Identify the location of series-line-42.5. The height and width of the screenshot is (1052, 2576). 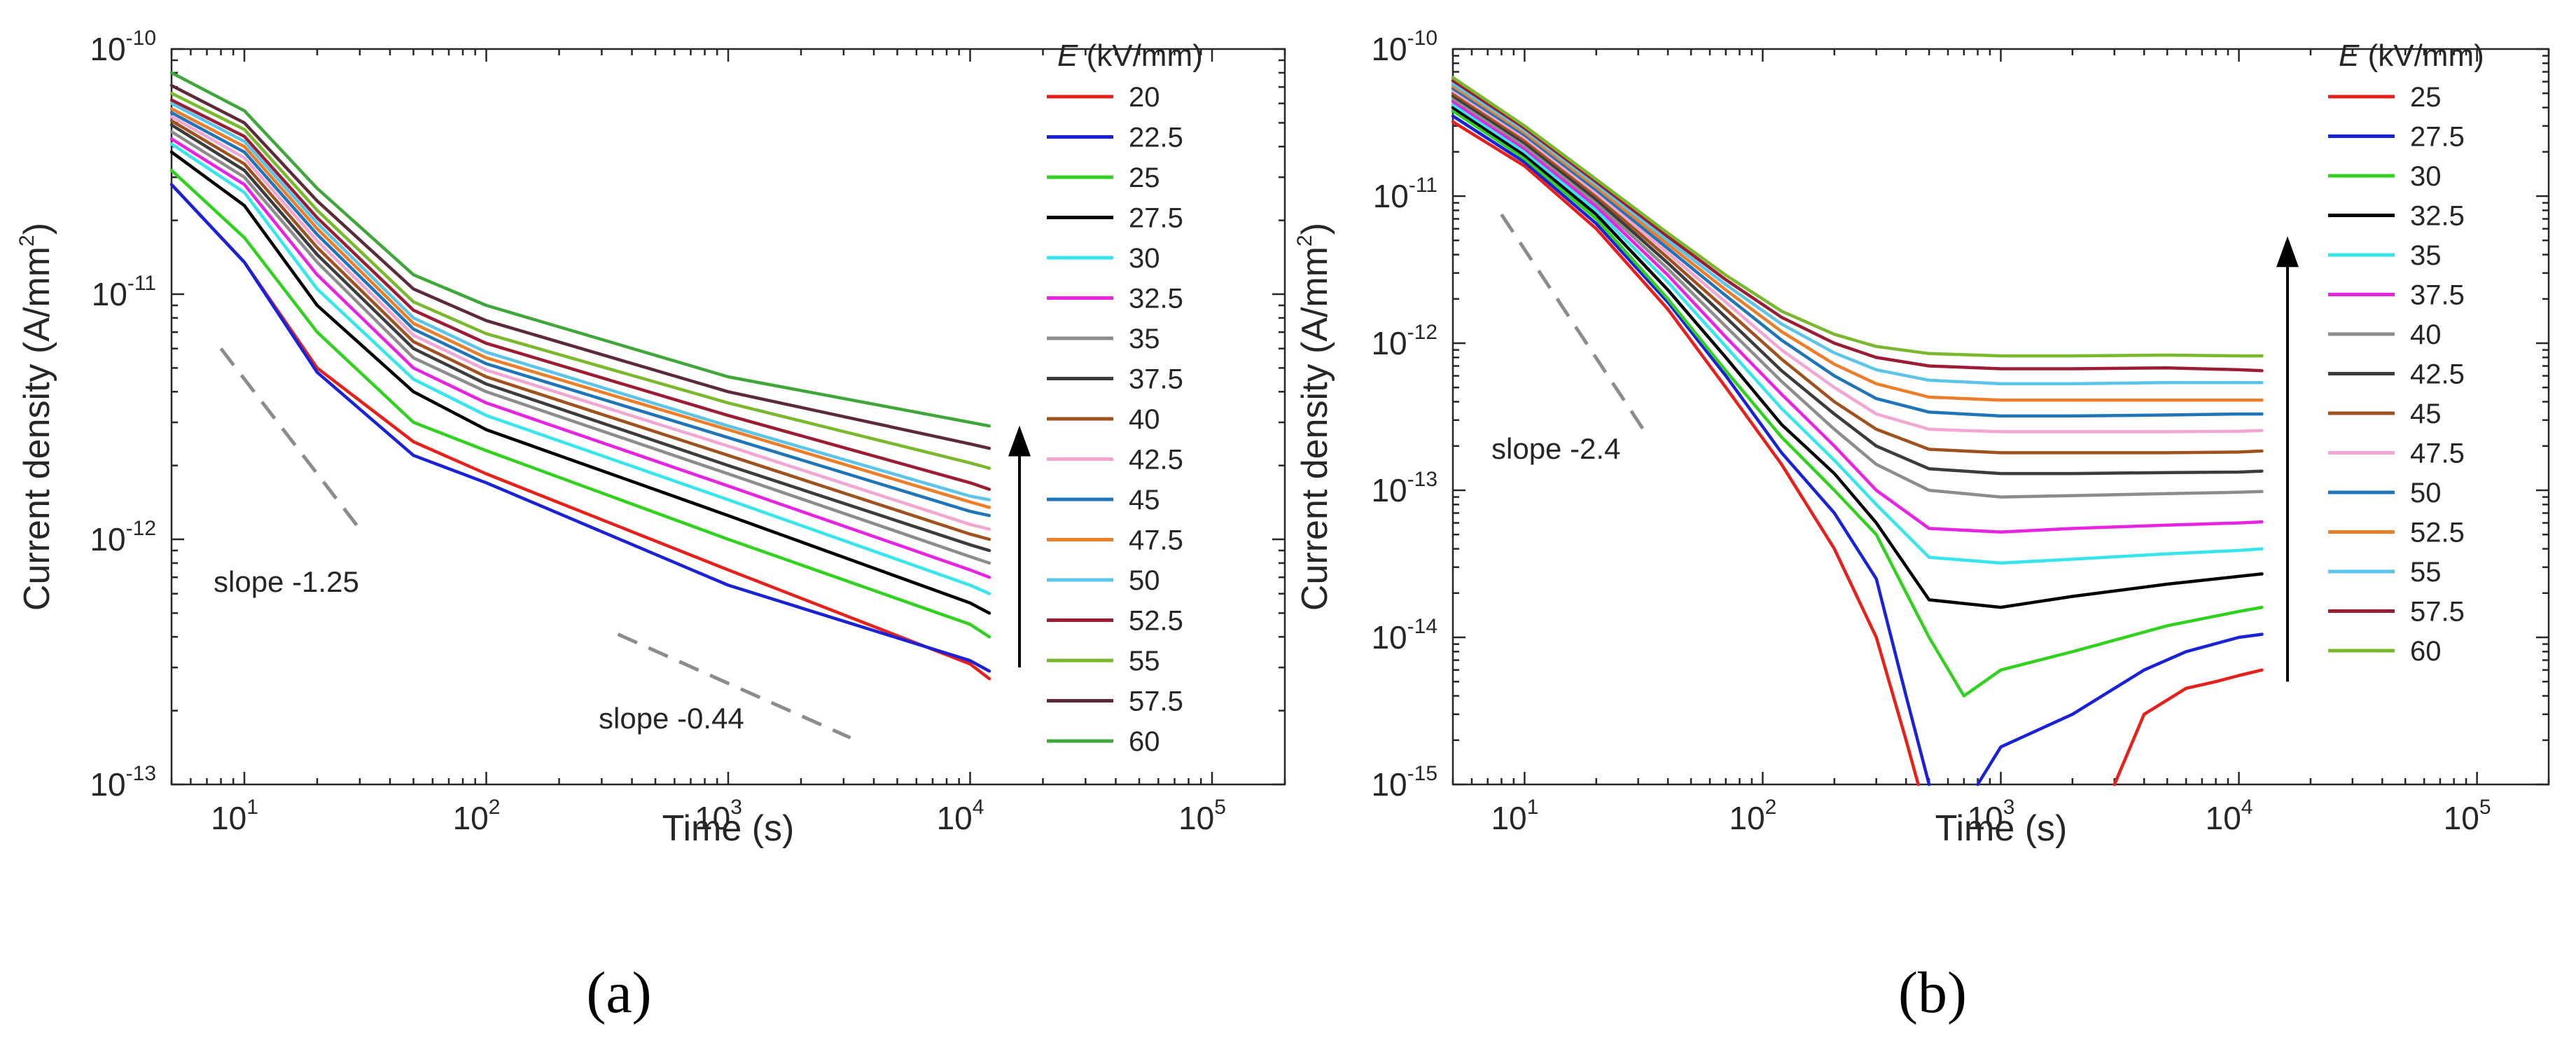
(1857, 285).